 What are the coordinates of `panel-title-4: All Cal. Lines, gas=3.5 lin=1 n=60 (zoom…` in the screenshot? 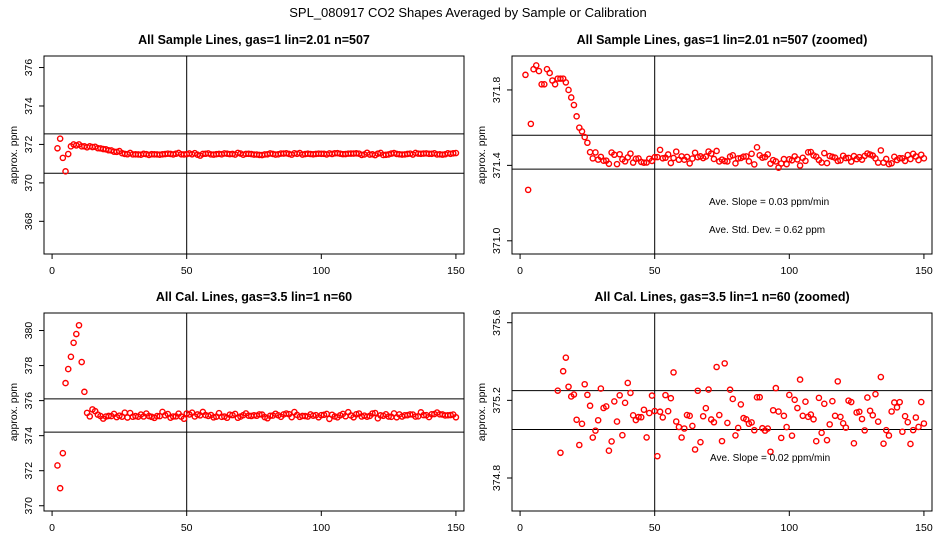 It's located at (721, 297).